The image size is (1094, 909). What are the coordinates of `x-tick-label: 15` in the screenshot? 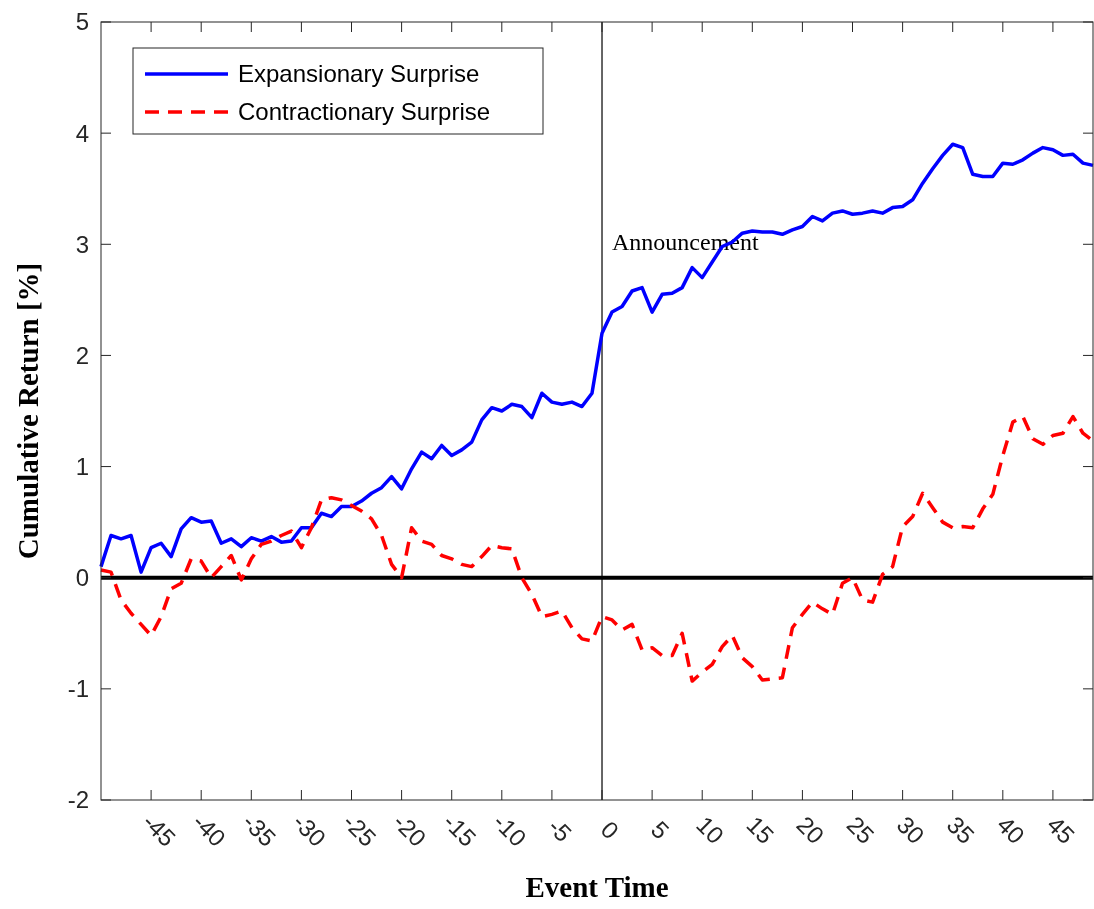 It's located at (760, 829).